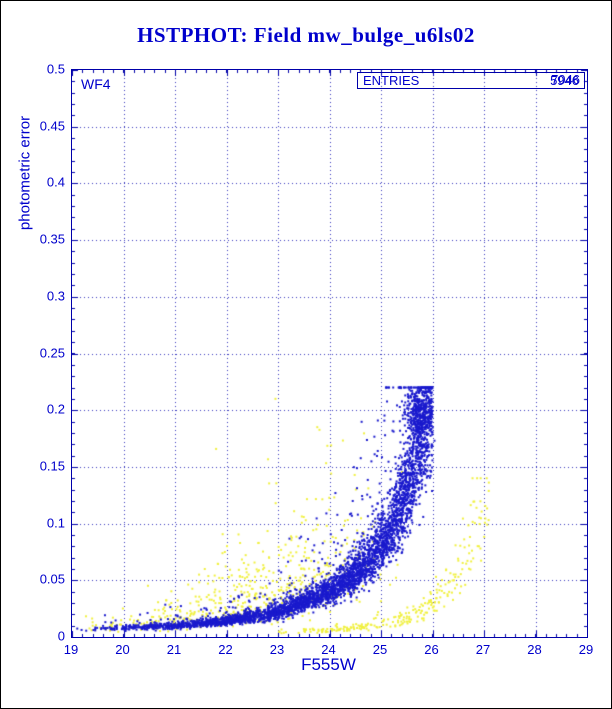 Image resolution: width=612 pixels, height=709 pixels. Describe the element at coordinates (52, 239) in the screenshot. I see `y-tick-label: 0.35` at that location.